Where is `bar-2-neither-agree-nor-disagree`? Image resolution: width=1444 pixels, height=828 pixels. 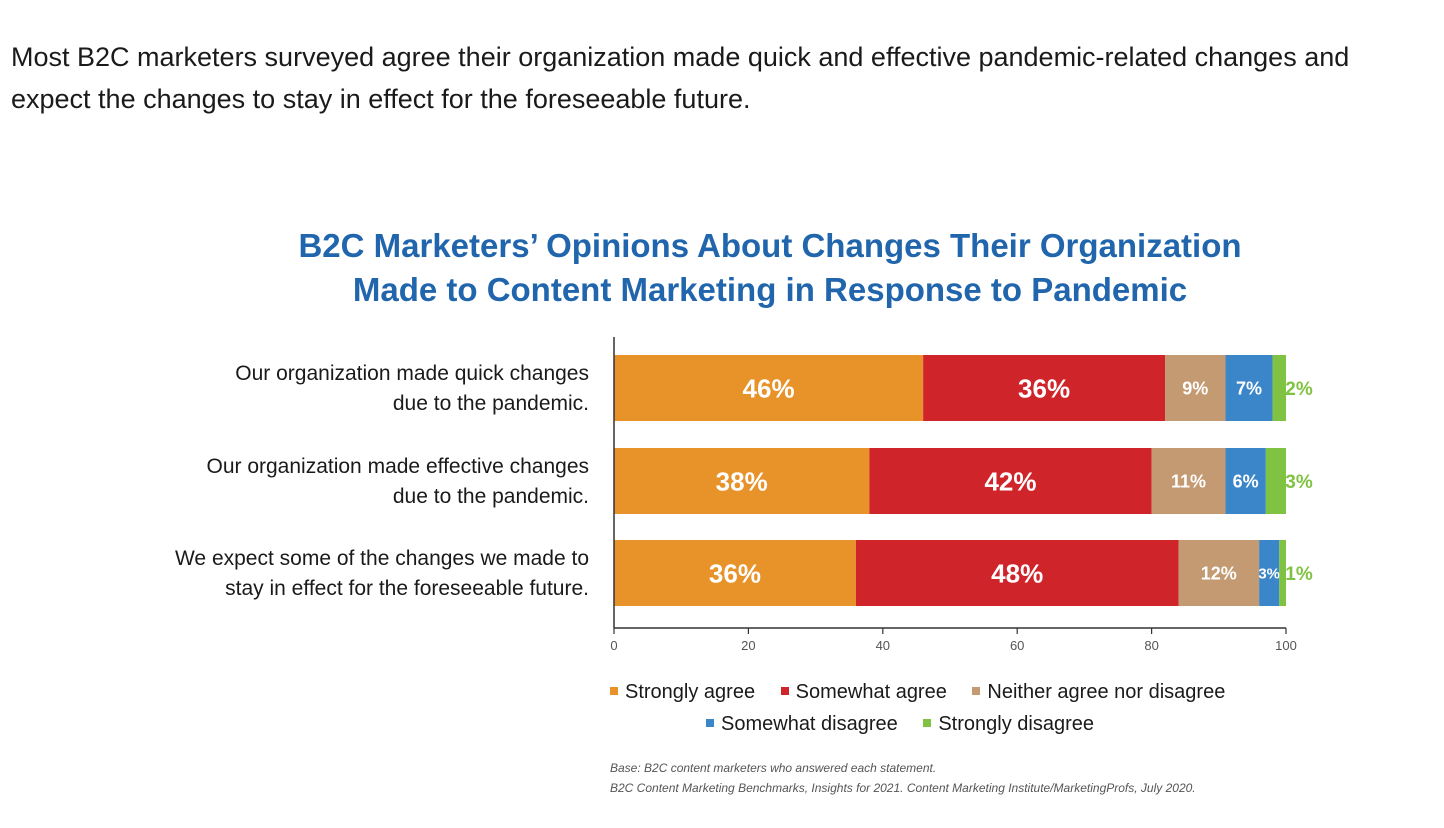
bar-2-neither-agree-nor-disagree is located at coordinates (1188, 481).